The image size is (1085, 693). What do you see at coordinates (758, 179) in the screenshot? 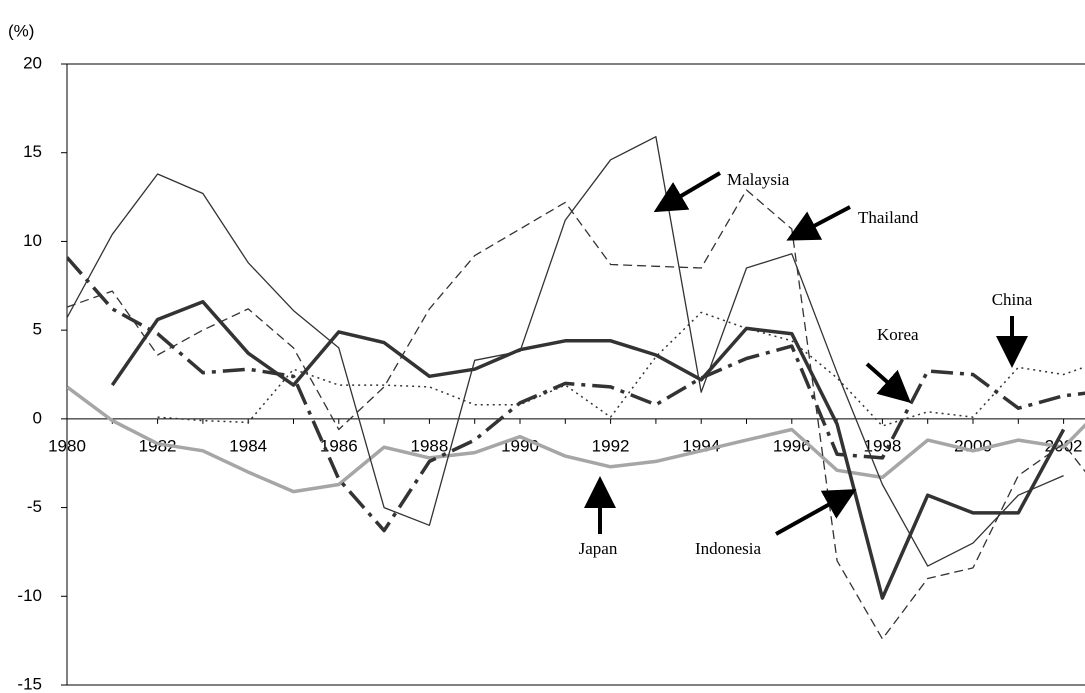
I see `annotation-label: Malaysia` at bounding box center [758, 179].